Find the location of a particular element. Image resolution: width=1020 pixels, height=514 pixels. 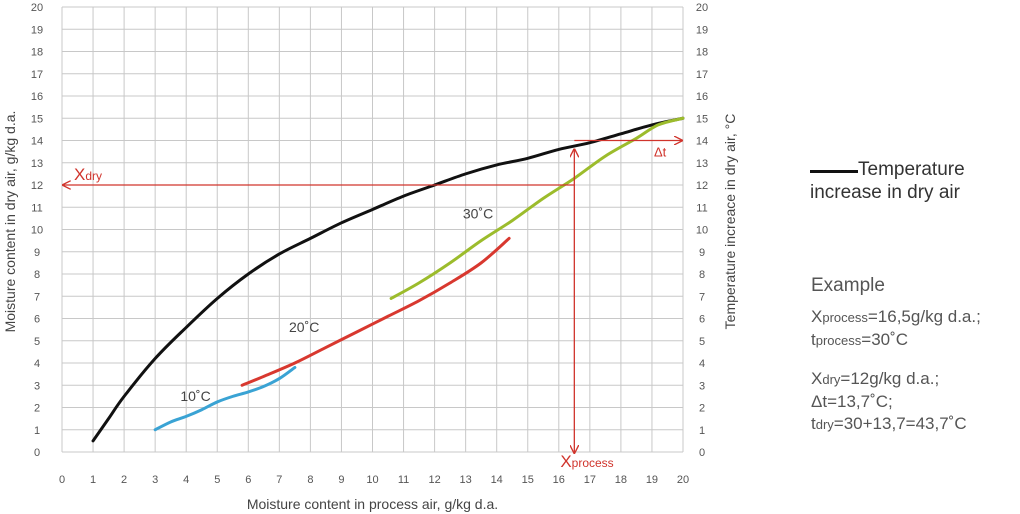

x-tick-label: 14 is located at coordinates (497, 480).